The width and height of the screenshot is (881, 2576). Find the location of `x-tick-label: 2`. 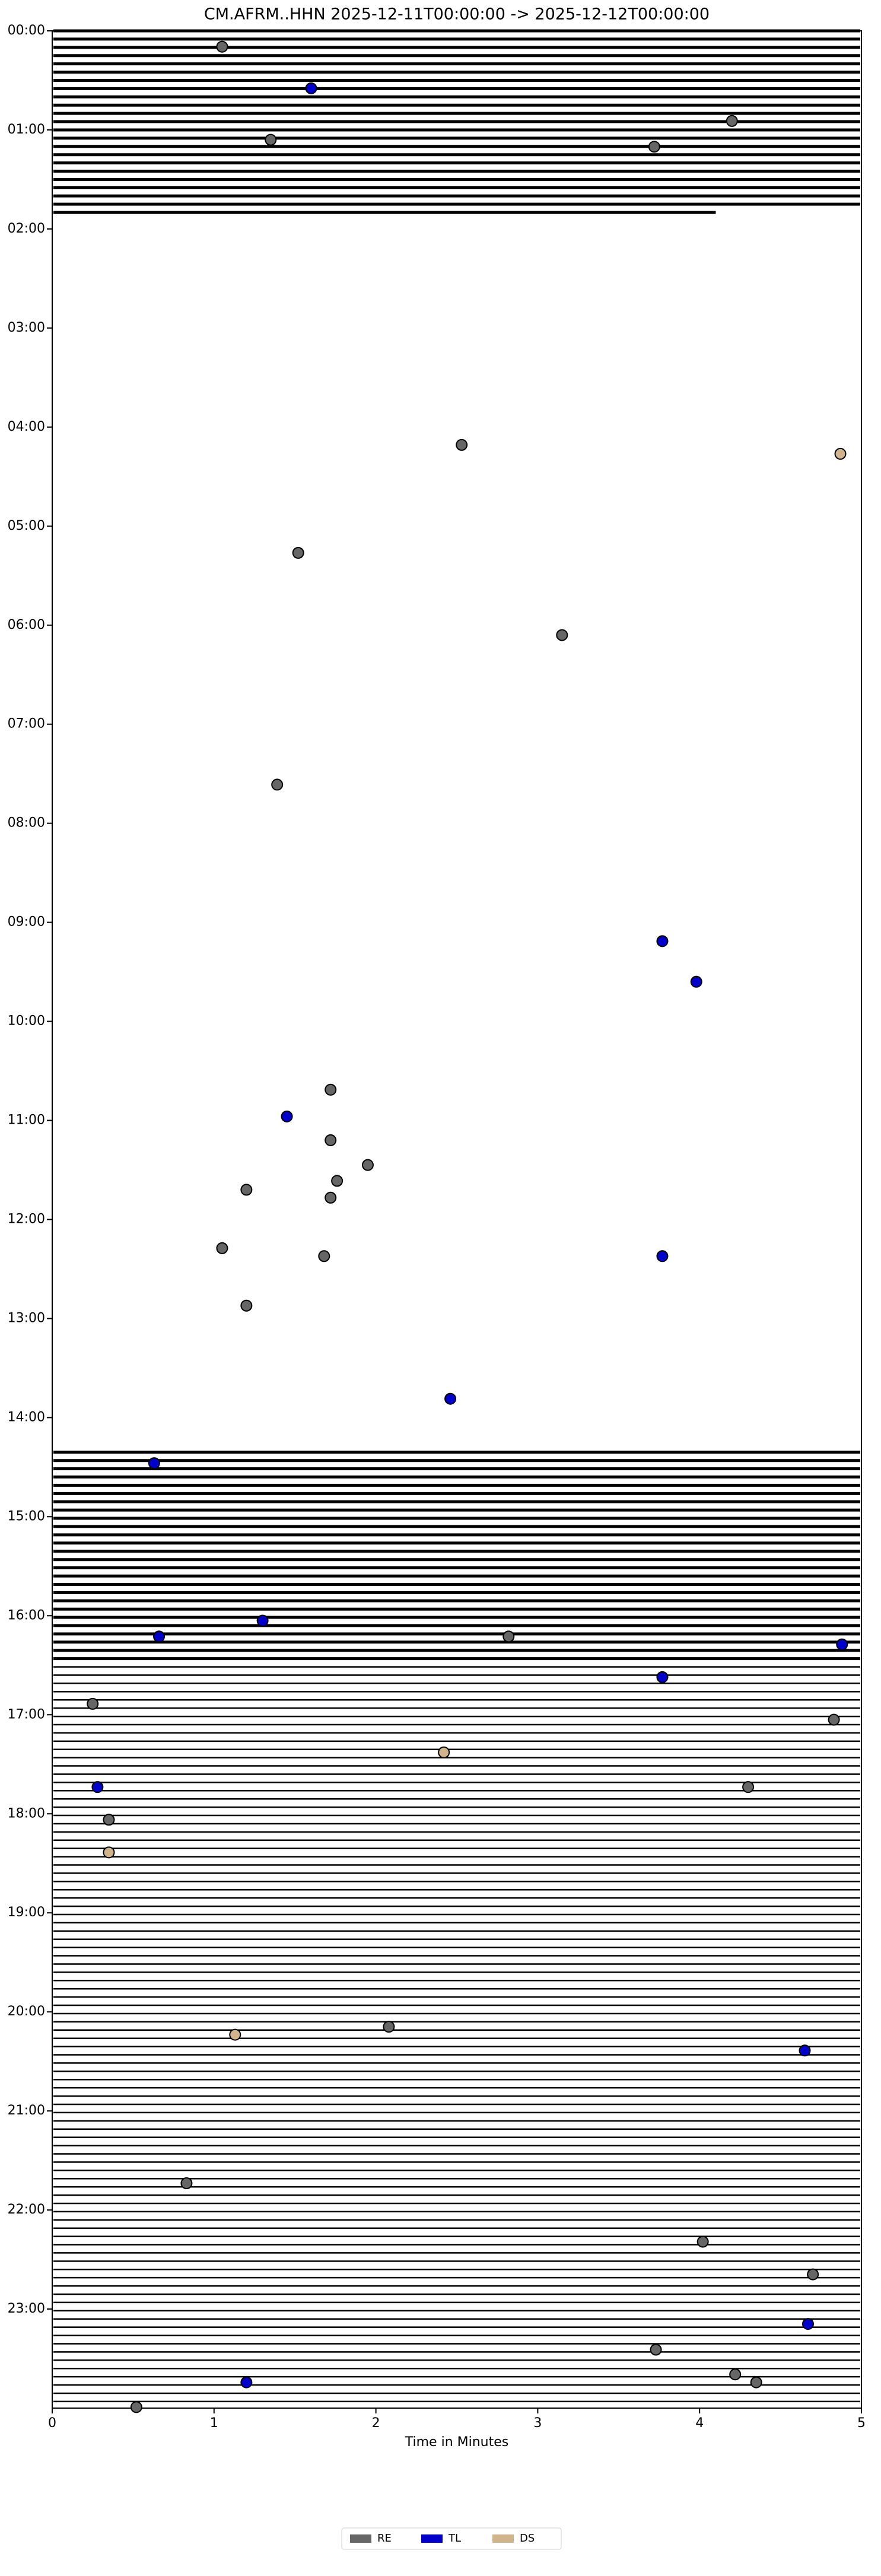

x-tick-label: 2 is located at coordinates (376, 2423).